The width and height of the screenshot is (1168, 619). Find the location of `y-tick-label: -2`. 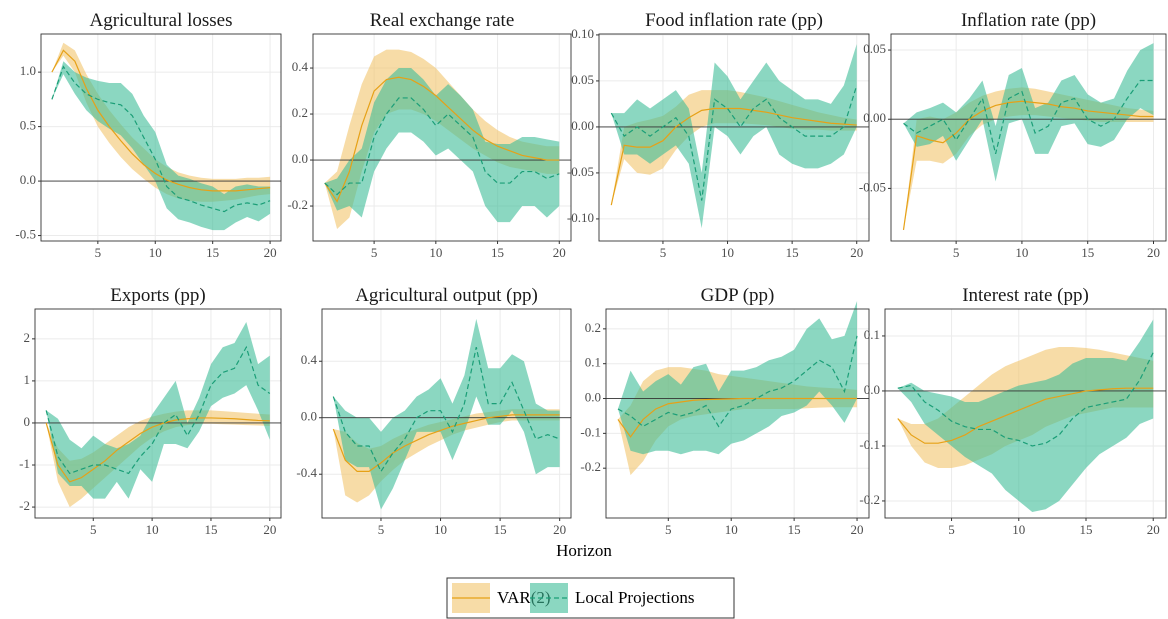

y-tick-label: -2 is located at coordinates (24, 505).